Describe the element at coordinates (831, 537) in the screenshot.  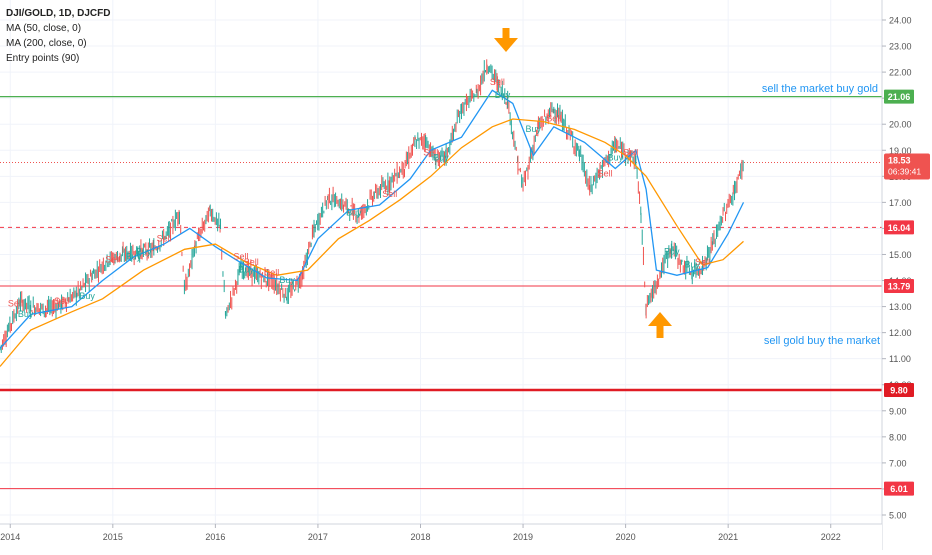
I see `time-tick-label: 2022` at that location.